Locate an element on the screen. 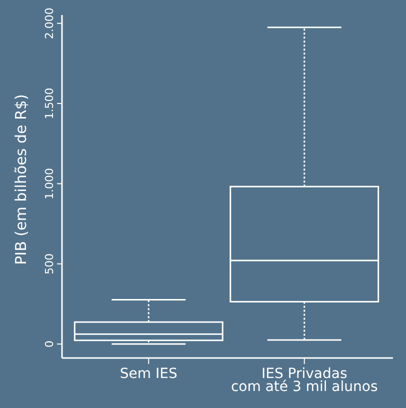 The width and height of the screenshot is (406, 408). x-tick-label: IES Privadas com até 3 mil alunos is located at coordinates (304, 380).